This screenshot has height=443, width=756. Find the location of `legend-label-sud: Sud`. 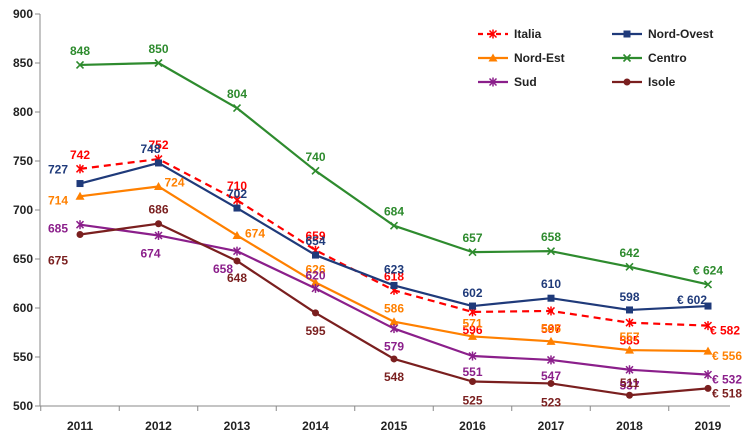

legend-label-sud: Sud is located at coordinates (525, 82).